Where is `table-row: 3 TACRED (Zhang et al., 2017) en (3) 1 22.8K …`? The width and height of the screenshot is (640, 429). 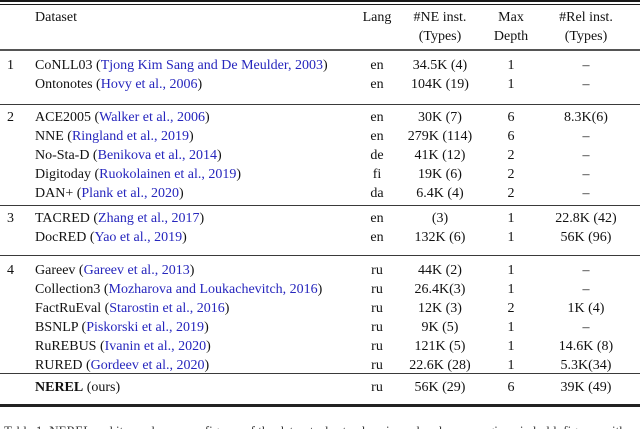 table-row: 3 TACRED (Zhang et al., 2017) en (3) 1 22.8K … is located at coordinates (313, 218).